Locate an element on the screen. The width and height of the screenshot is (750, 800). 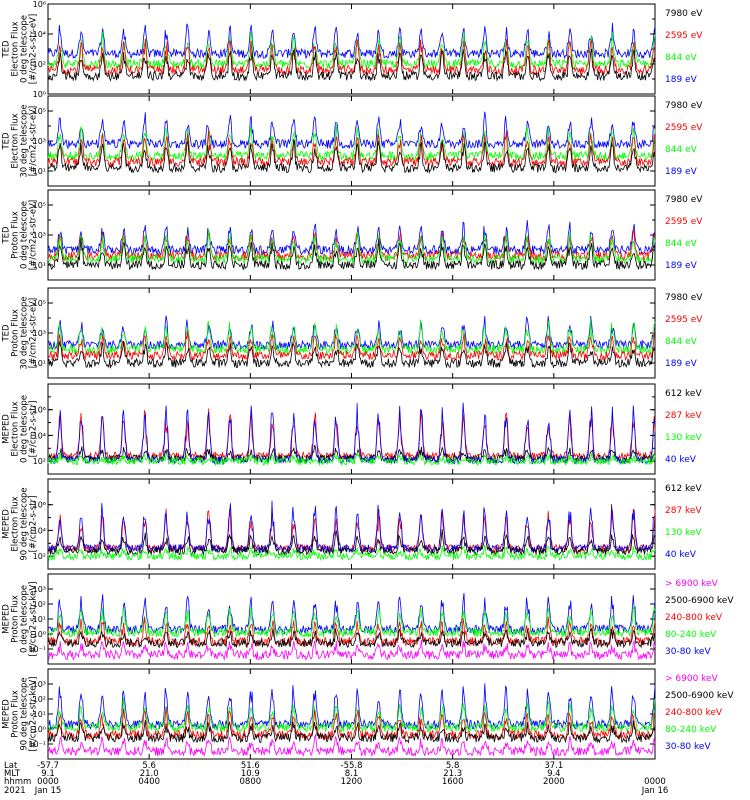
y-axis-title-line: 30 deg telescope is located at coordinates (25, 332).